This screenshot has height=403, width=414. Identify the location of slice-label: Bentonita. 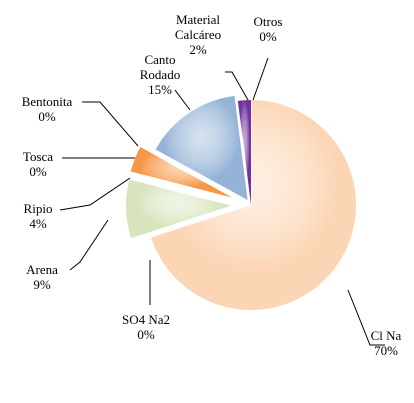
(47, 101).